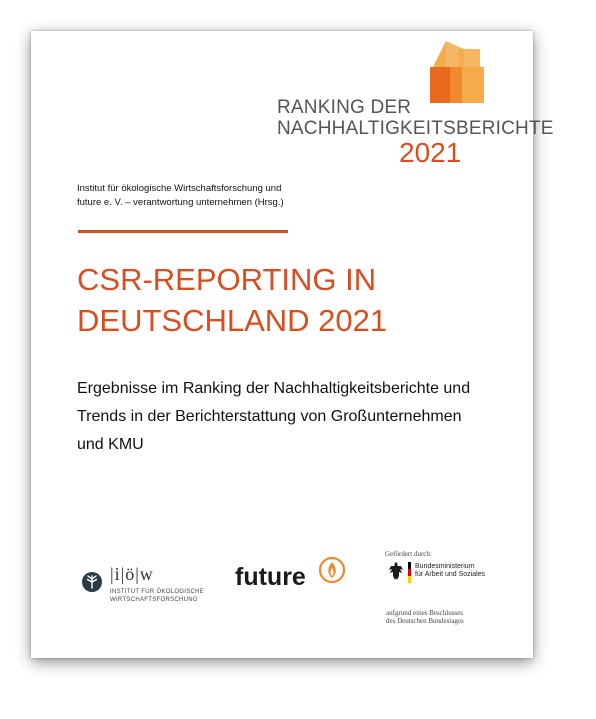 This screenshot has width=596, height=719. I want to click on future-wordmark: future, so click(270, 577).